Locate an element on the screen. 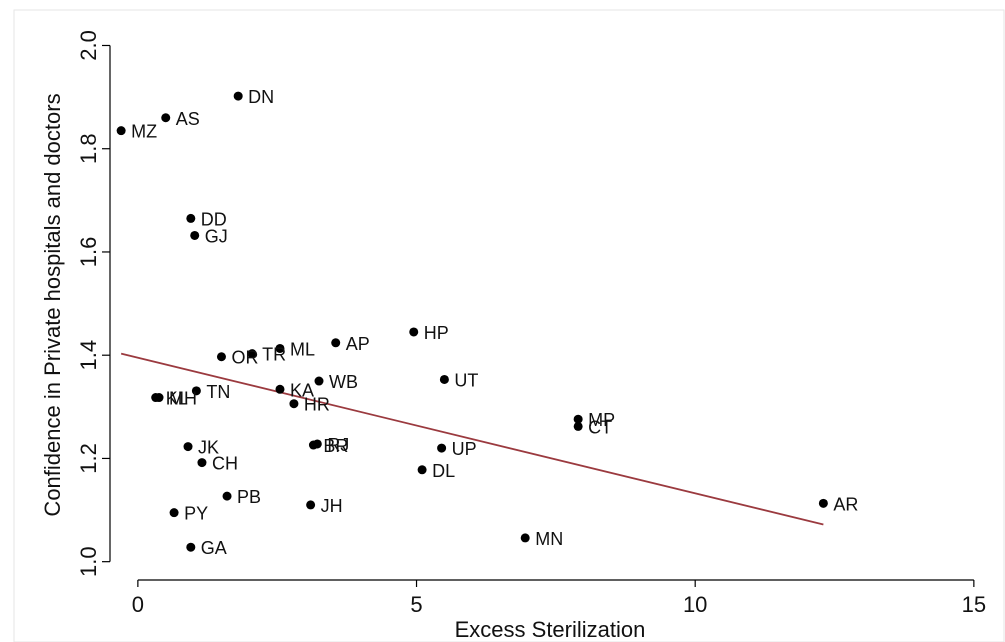  data-point-label: MH is located at coordinates (183, 399).